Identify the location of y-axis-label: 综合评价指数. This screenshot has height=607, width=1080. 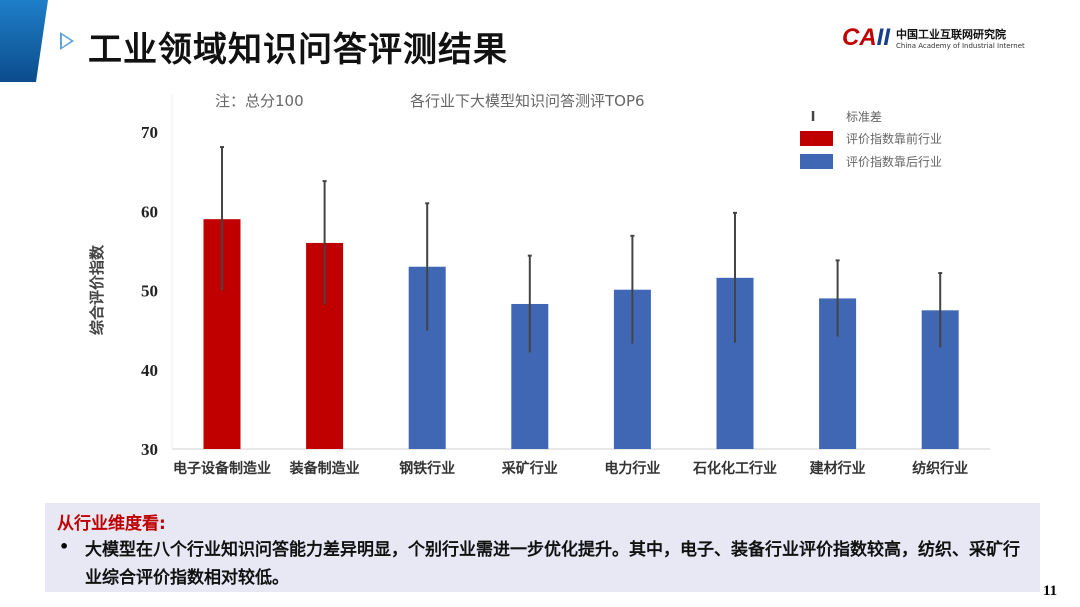
(97, 289).